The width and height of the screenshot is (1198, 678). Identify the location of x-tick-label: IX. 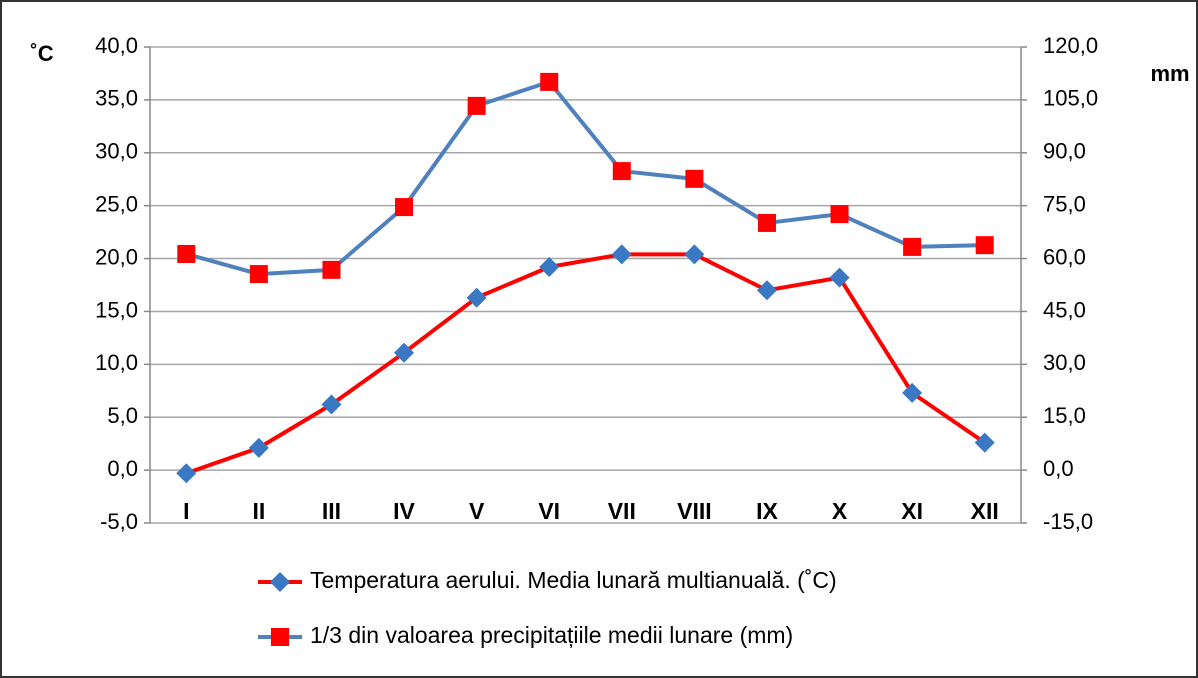
(767, 511).